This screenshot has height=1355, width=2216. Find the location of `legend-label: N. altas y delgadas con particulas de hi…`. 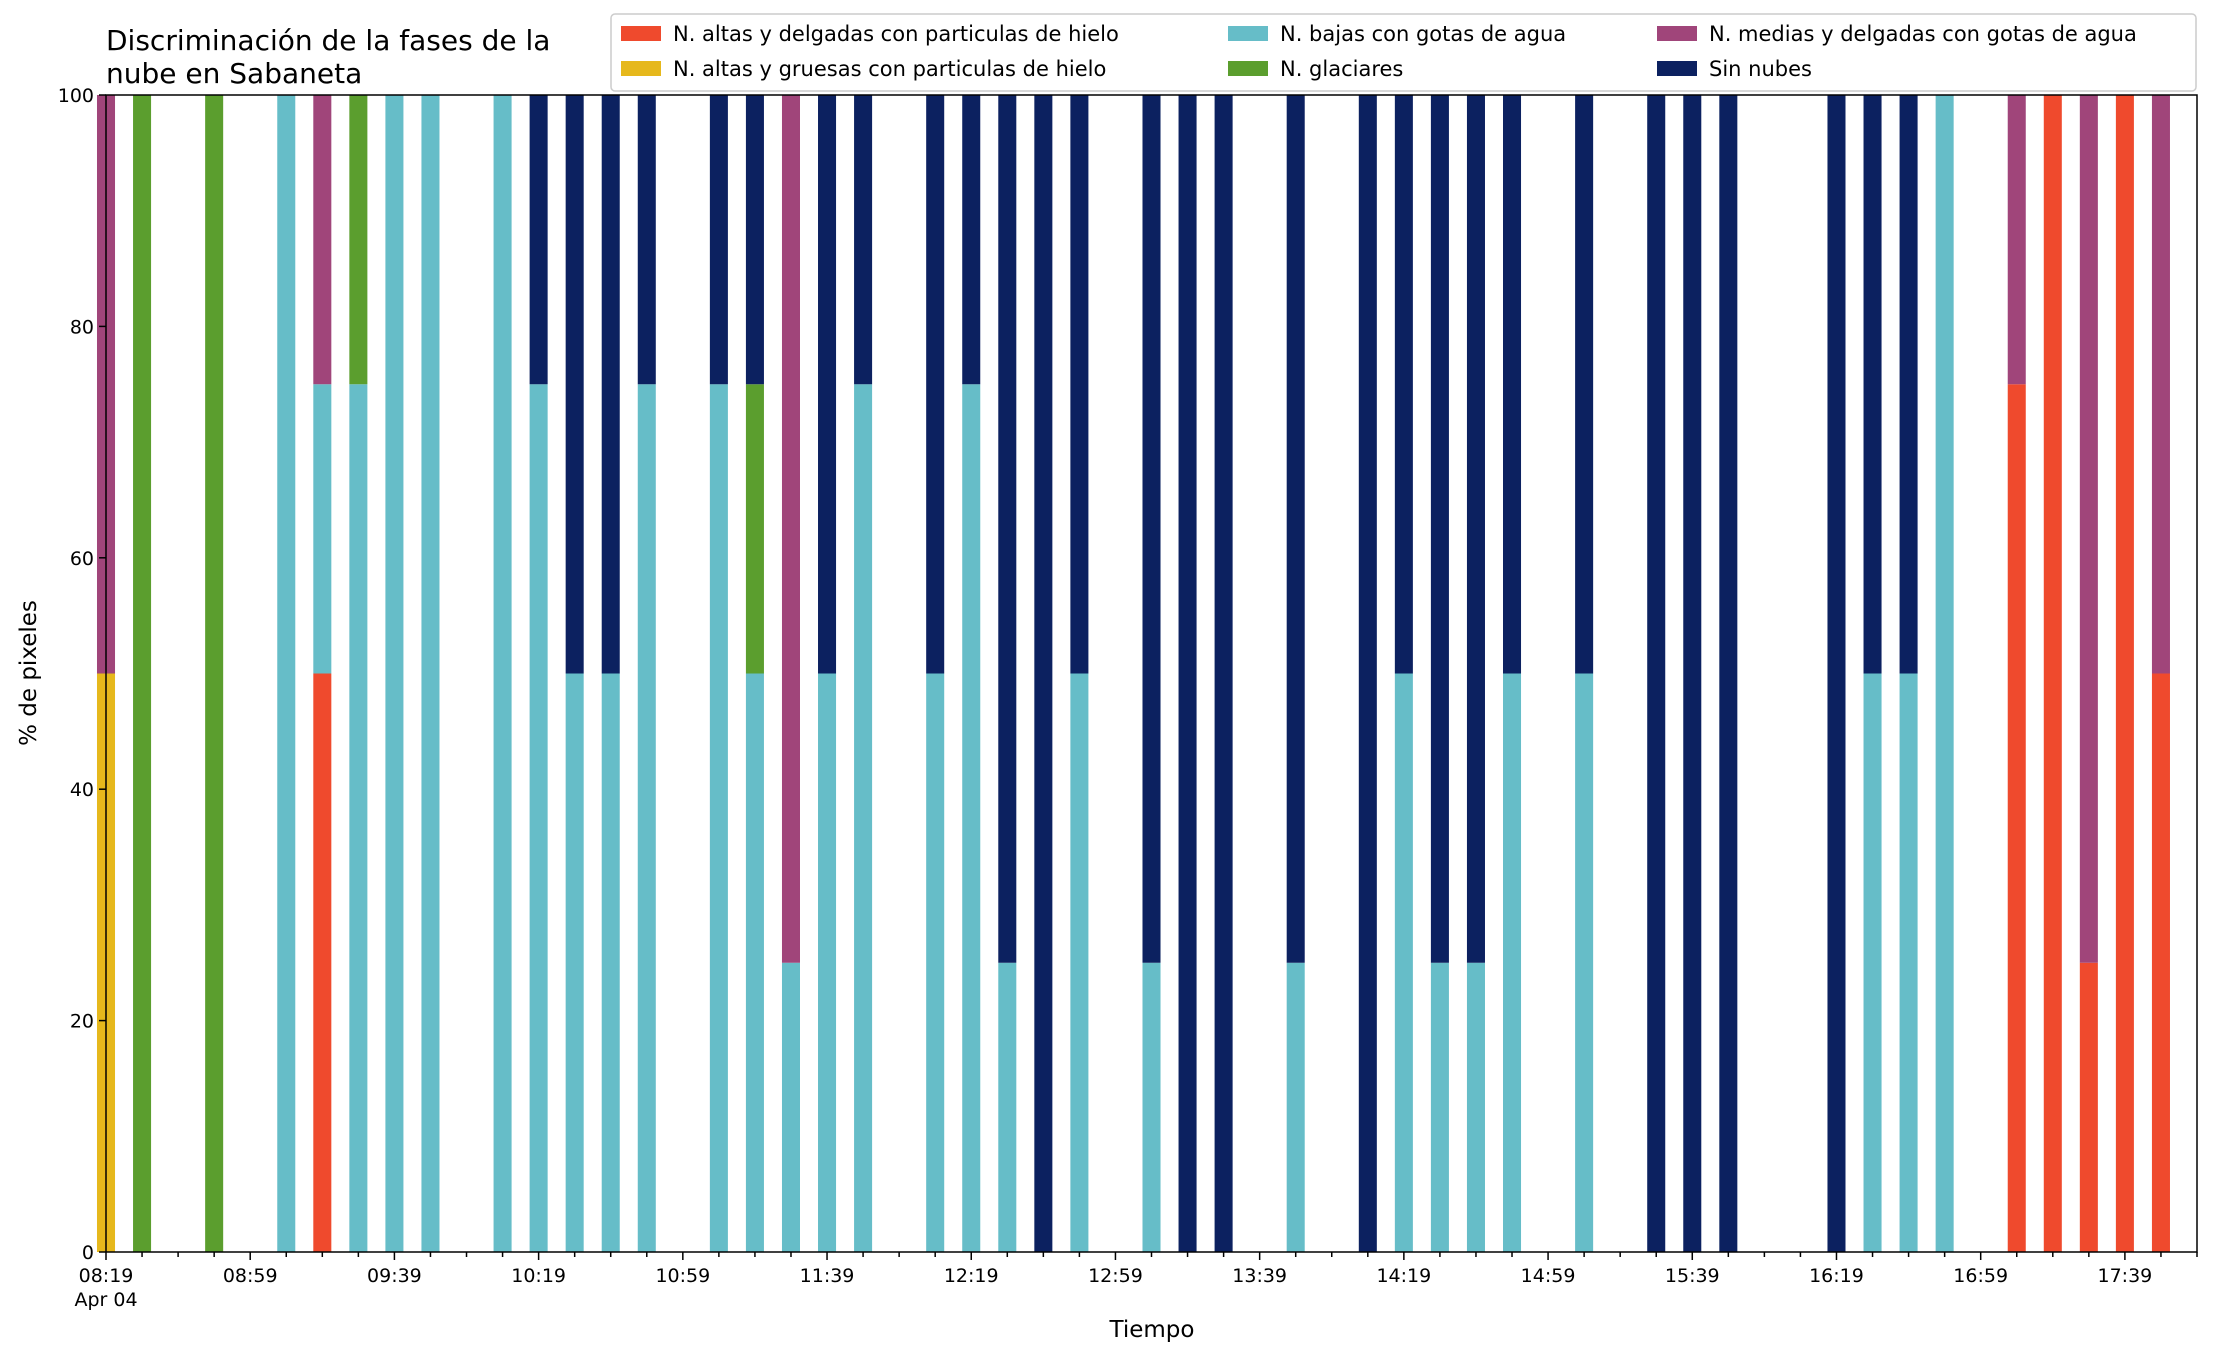

legend-label: N. altas y delgadas con particulas de hi… is located at coordinates (896, 34).